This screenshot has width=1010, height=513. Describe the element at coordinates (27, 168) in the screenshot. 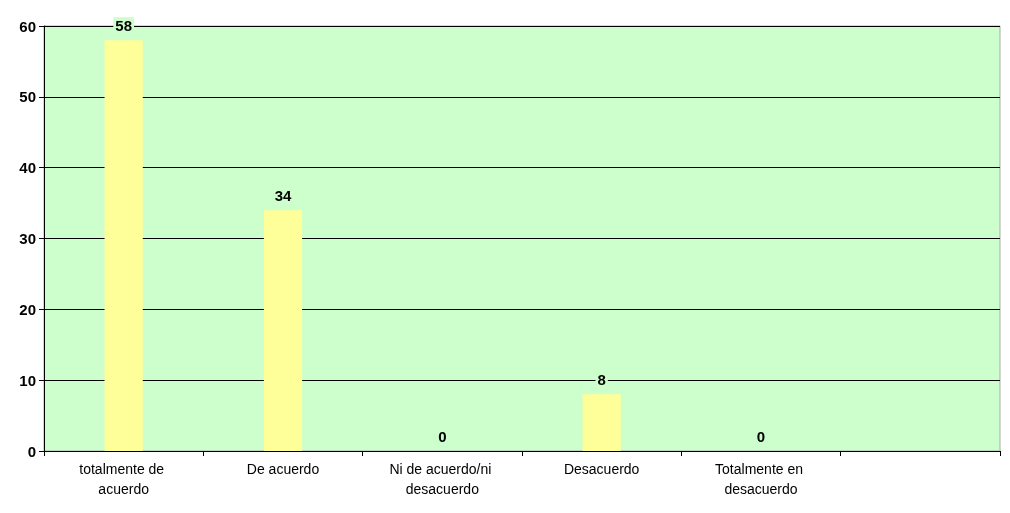

I see `y-tick-label: 40` at that location.